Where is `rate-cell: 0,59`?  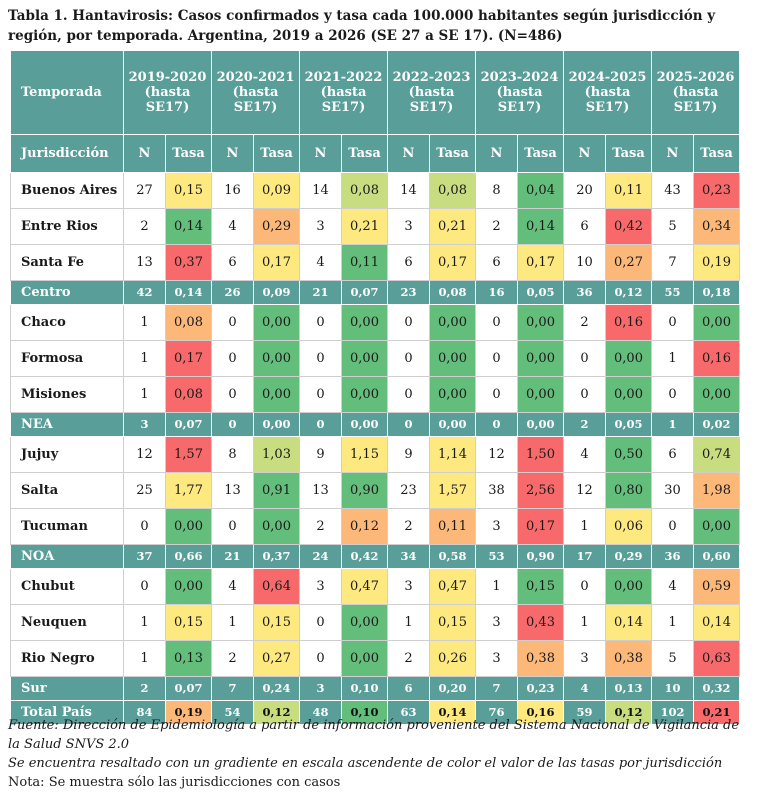 rate-cell: 0,59 is located at coordinates (716, 586).